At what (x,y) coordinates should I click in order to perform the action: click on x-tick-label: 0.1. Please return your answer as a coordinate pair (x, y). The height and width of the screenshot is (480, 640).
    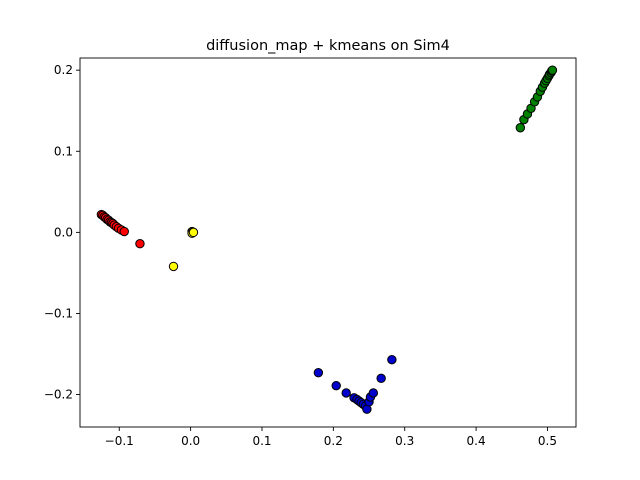
    Looking at the image, I should click on (261, 441).